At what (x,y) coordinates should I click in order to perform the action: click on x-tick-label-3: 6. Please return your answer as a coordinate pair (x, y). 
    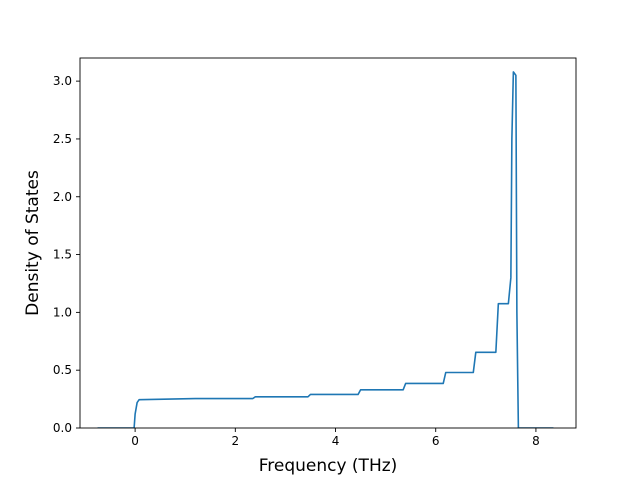
    Looking at the image, I should click on (436, 441).